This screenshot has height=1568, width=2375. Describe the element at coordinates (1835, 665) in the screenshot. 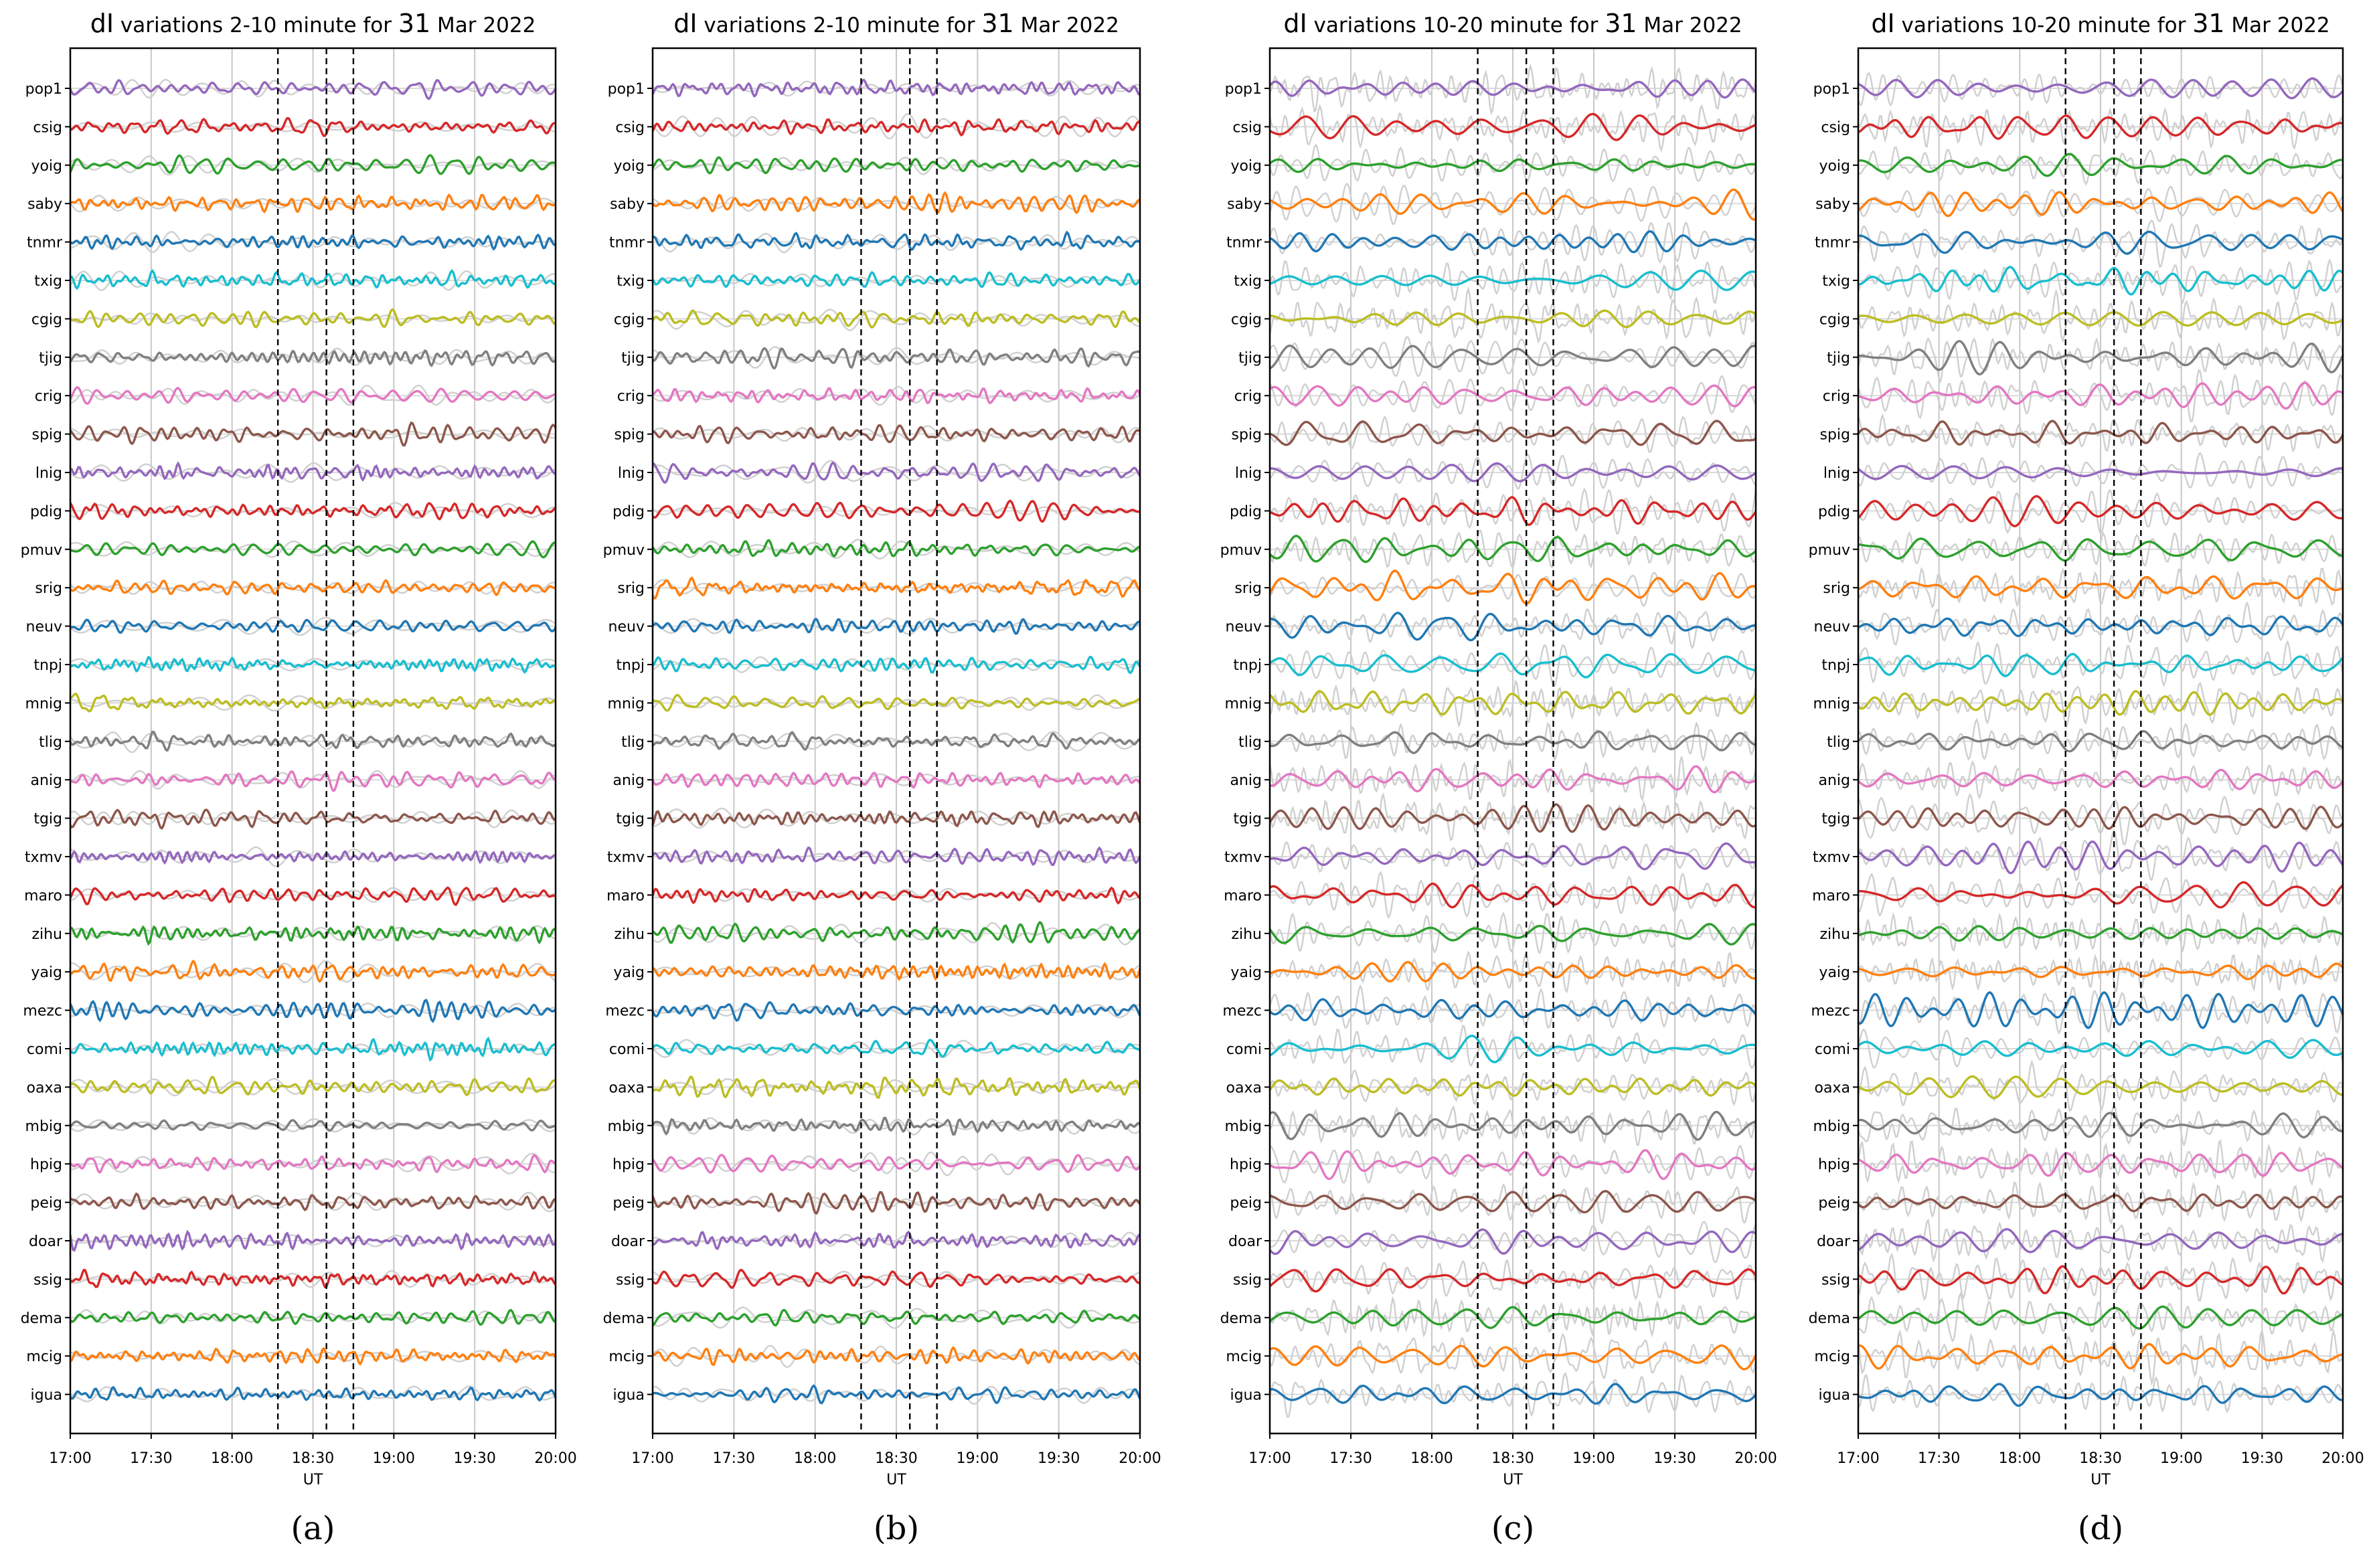

I see `station-label-tnpj: tnpj` at that location.